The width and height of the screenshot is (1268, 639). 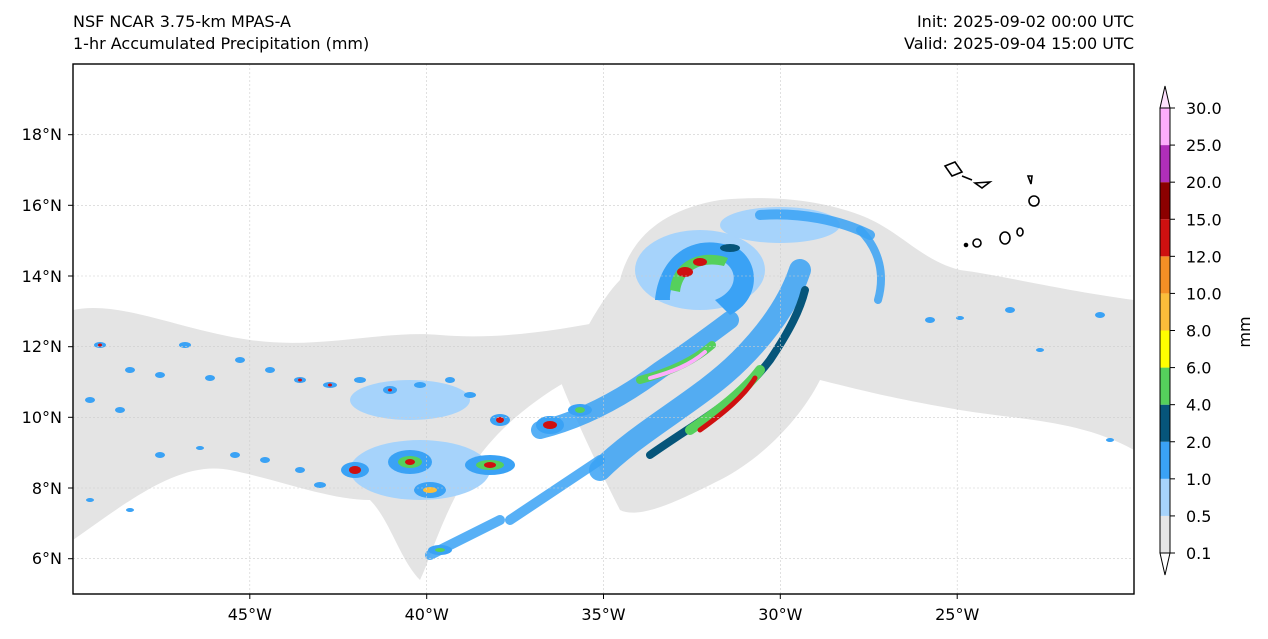 I want to click on lon-labels: 45°W 40°W 35°W 30°W 25°W, so click(x=604, y=614).